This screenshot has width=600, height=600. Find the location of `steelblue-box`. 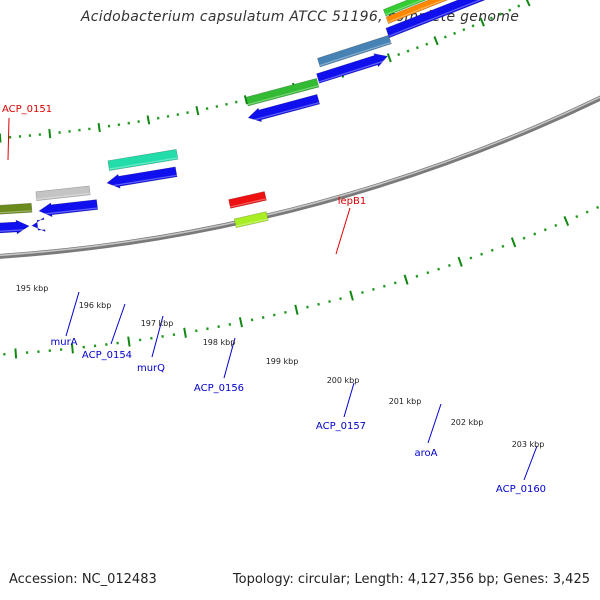

steelblue-box is located at coordinates (354, 51).